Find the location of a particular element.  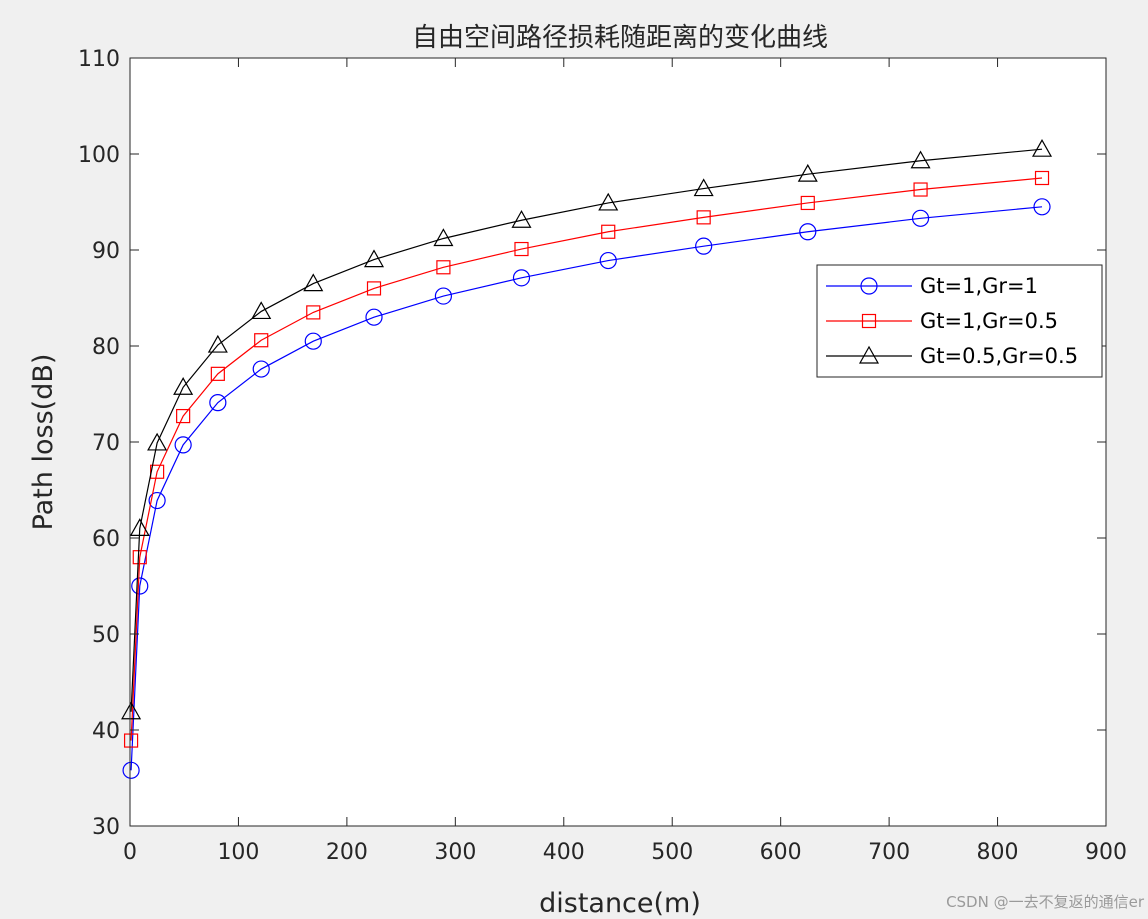

y-tick-label: 70 is located at coordinates (106, 443).